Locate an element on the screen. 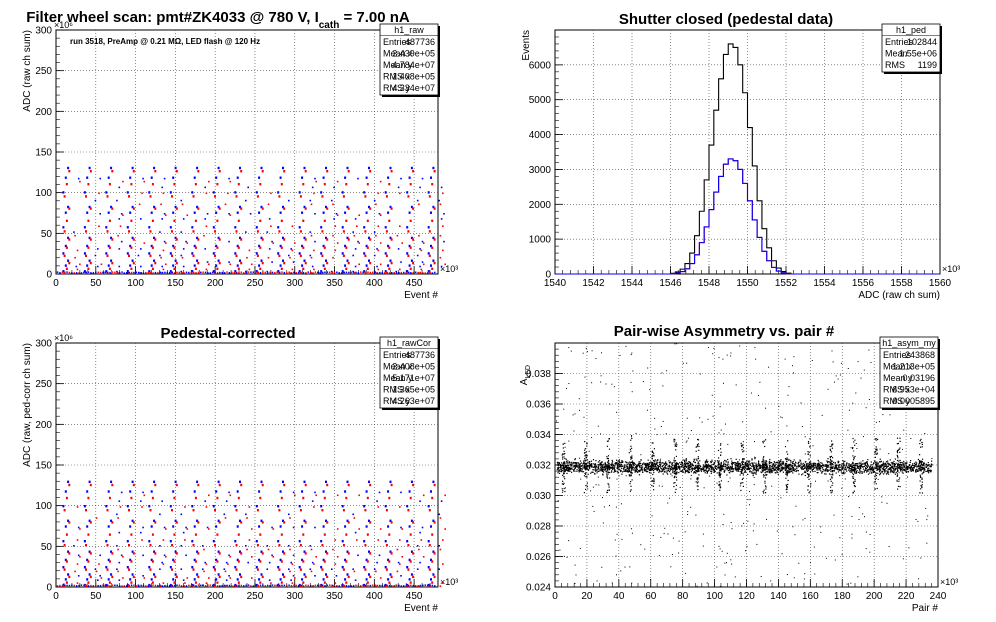 The height and width of the screenshot is (622, 996). x-tick-label: 150 is located at coordinates (175, 283).